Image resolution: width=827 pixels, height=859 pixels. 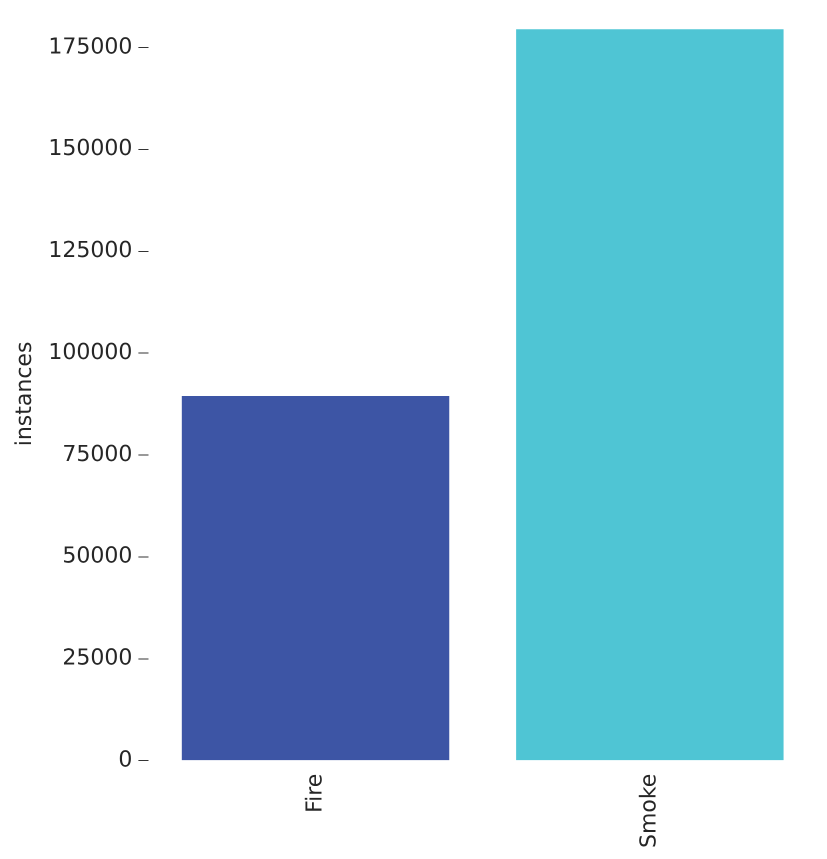 I want to click on y-tick-label: 50000, so click(x=97, y=556).